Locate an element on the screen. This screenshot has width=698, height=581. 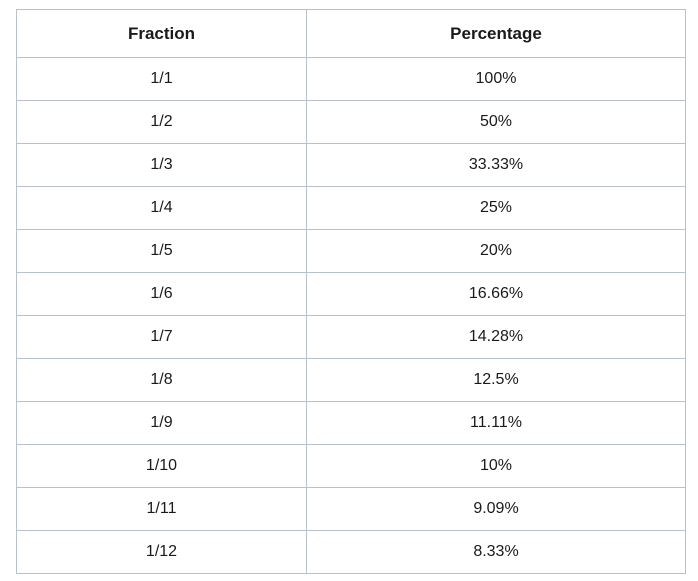
table-row: 1/7 14.28% is located at coordinates (351, 337).